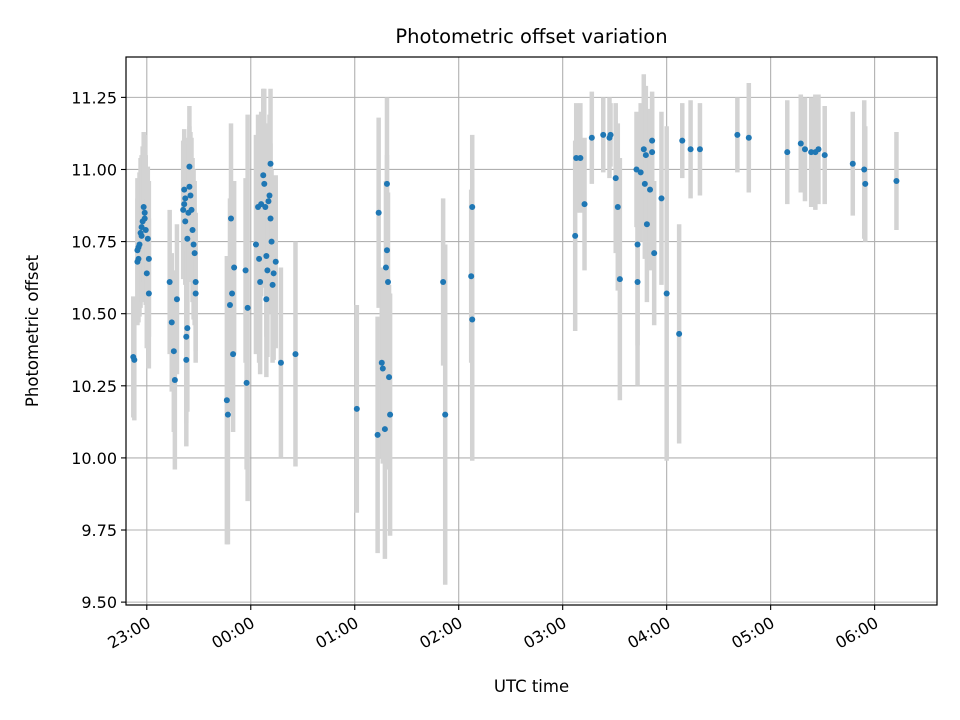 This screenshot has width=960, height=720. Describe the element at coordinates (94, 242) in the screenshot. I see `y-tick-label: 10.75` at that location.